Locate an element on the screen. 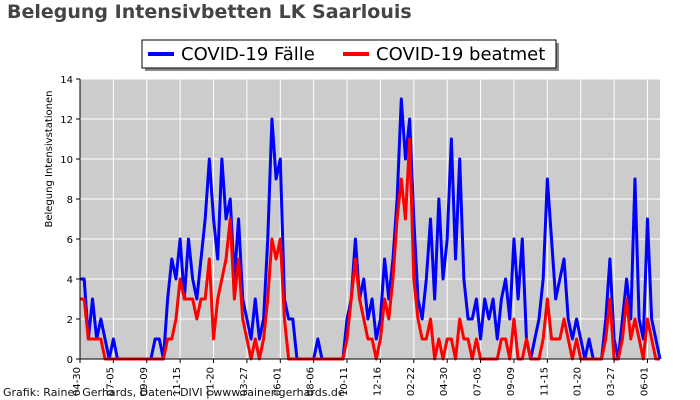  y-tick-label: 12 is located at coordinates (66, 120).